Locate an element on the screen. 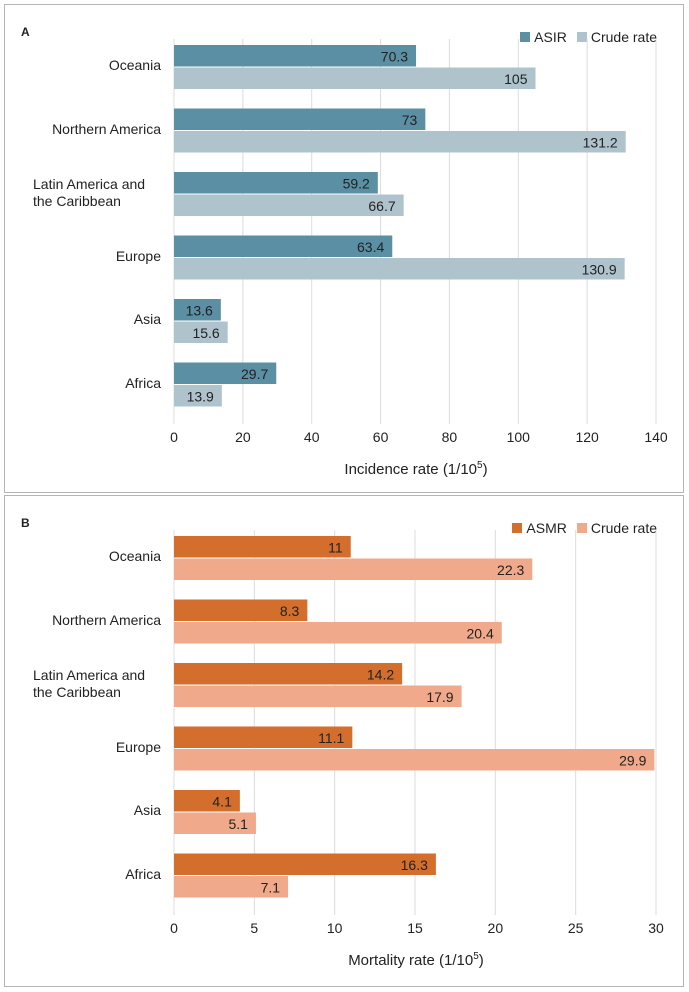  data-label: 73 is located at coordinates (410, 120).